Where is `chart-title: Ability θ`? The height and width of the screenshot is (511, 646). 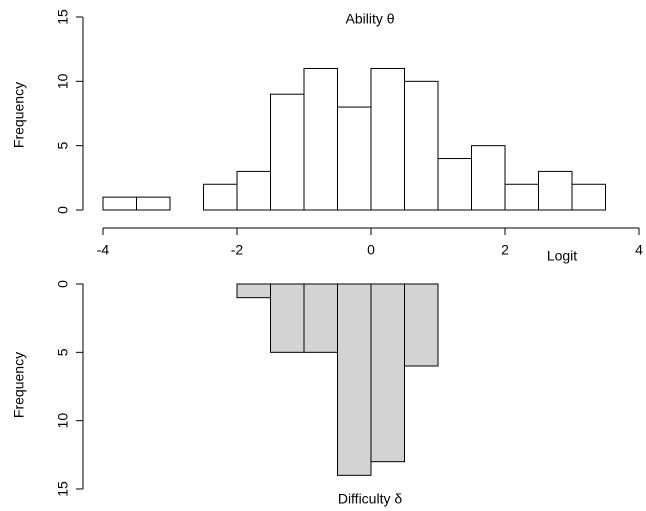
chart-title: Ability θ is located at coordinates (369, 19).